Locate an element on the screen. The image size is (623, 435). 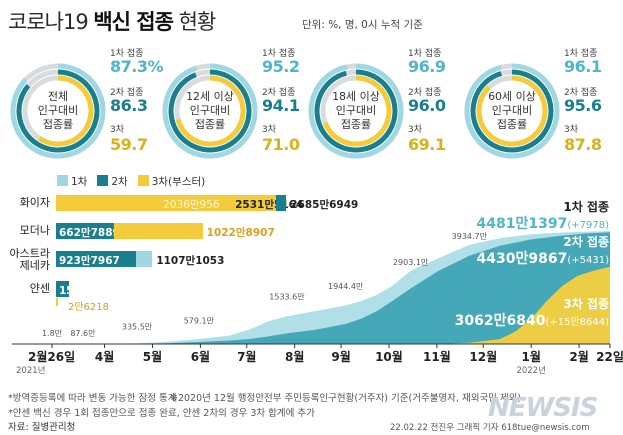
vaccine-0-dose3-bar is located at coordinates (145, 203).